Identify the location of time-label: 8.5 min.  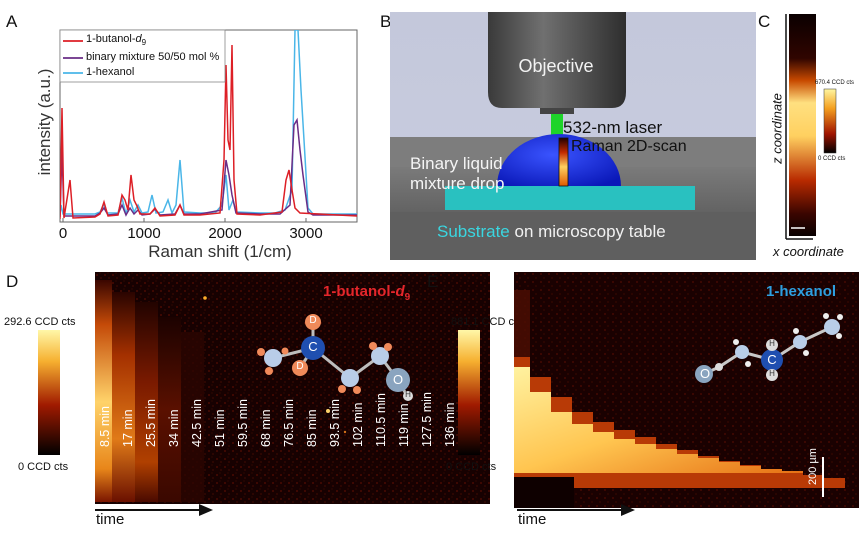
(105, 426).